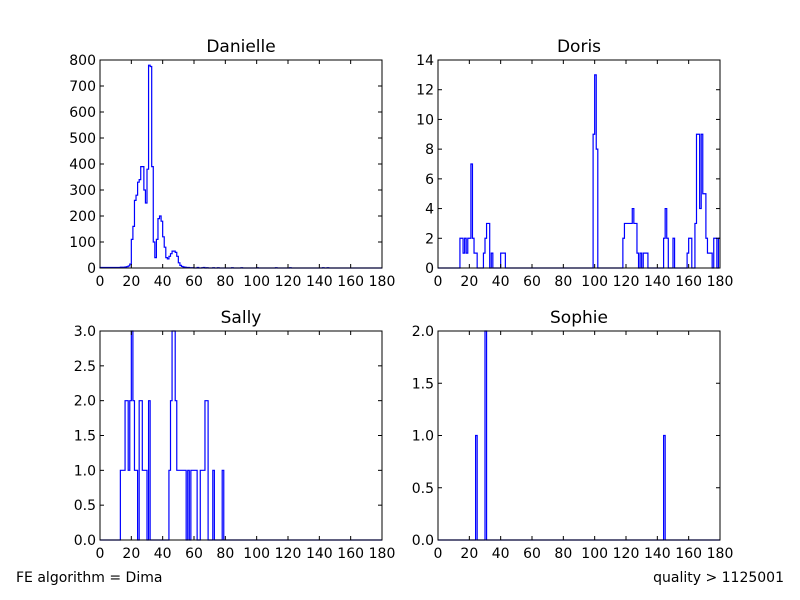 The height and width of the screenshot is (600, 800). I want to click on y-tick-label: 8, so click(429, 150).